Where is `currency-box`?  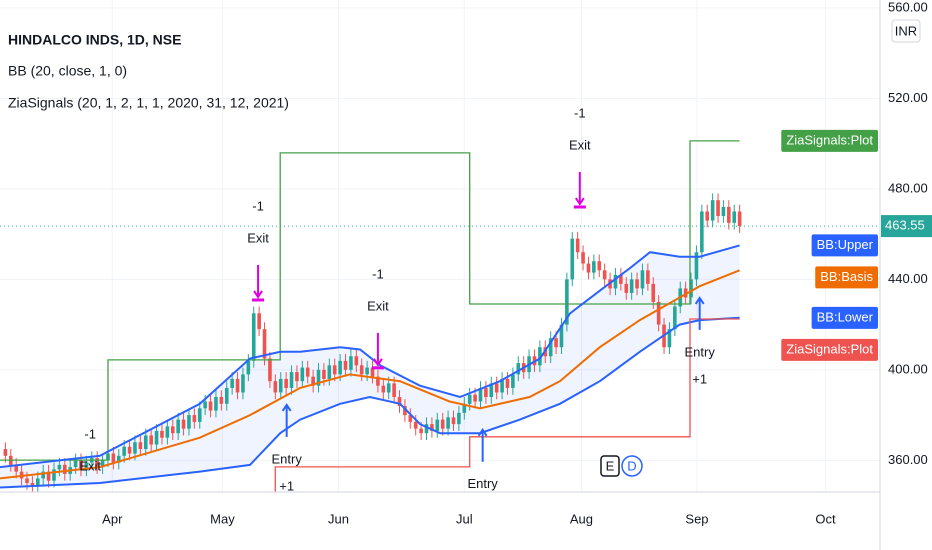 currency-box is located at coordinates (906, 31).